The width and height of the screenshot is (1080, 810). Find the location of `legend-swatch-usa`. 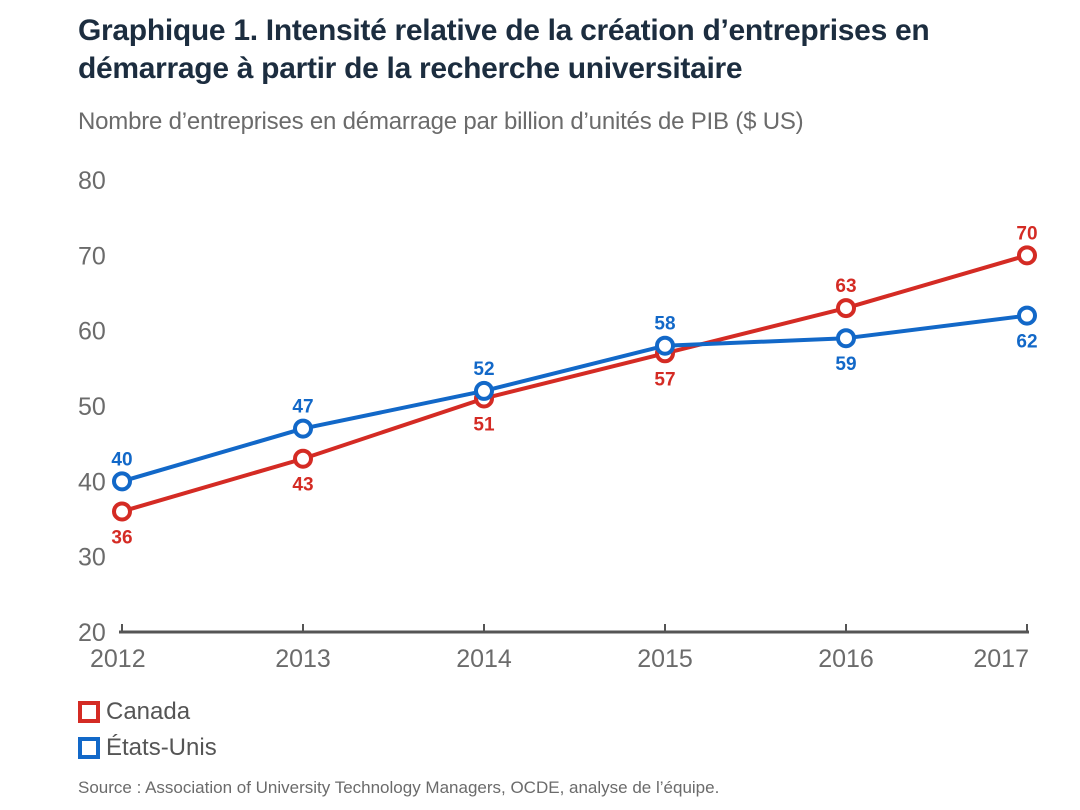

legend-swatch-usa is located at coordinates (89, 748).